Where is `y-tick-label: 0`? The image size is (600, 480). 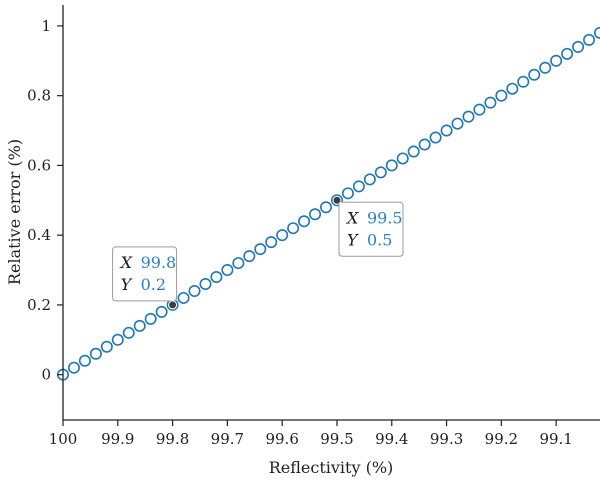
y-tick-label: 0 is located at coordinates (46, 375).